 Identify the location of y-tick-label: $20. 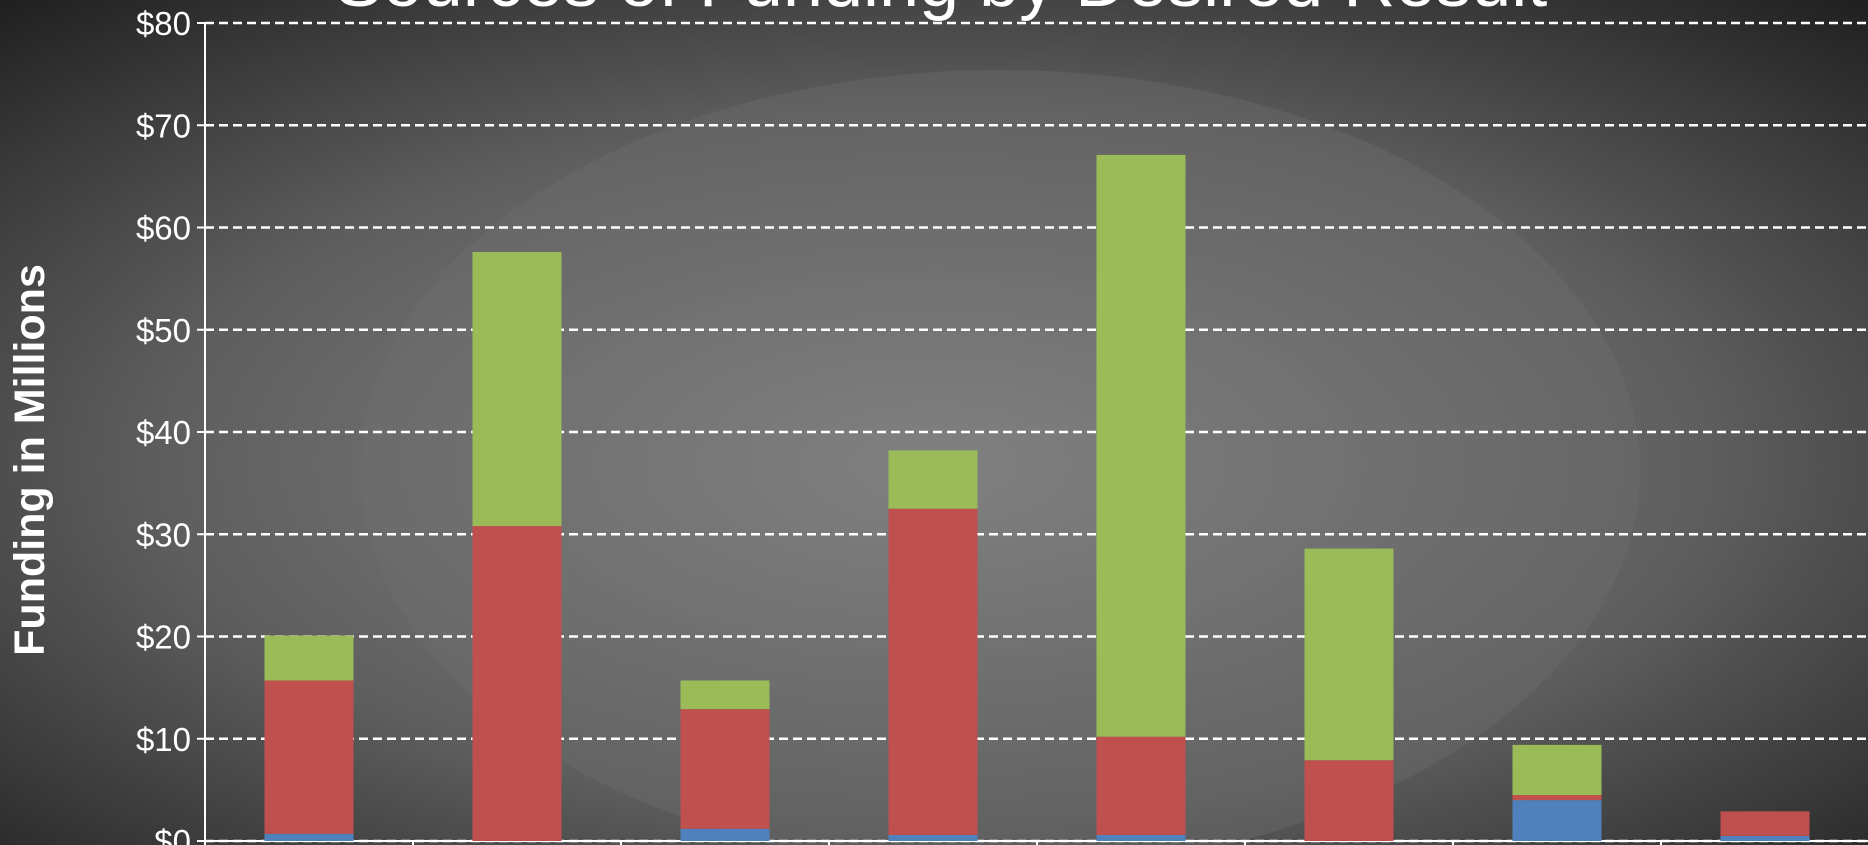
(163, 637).